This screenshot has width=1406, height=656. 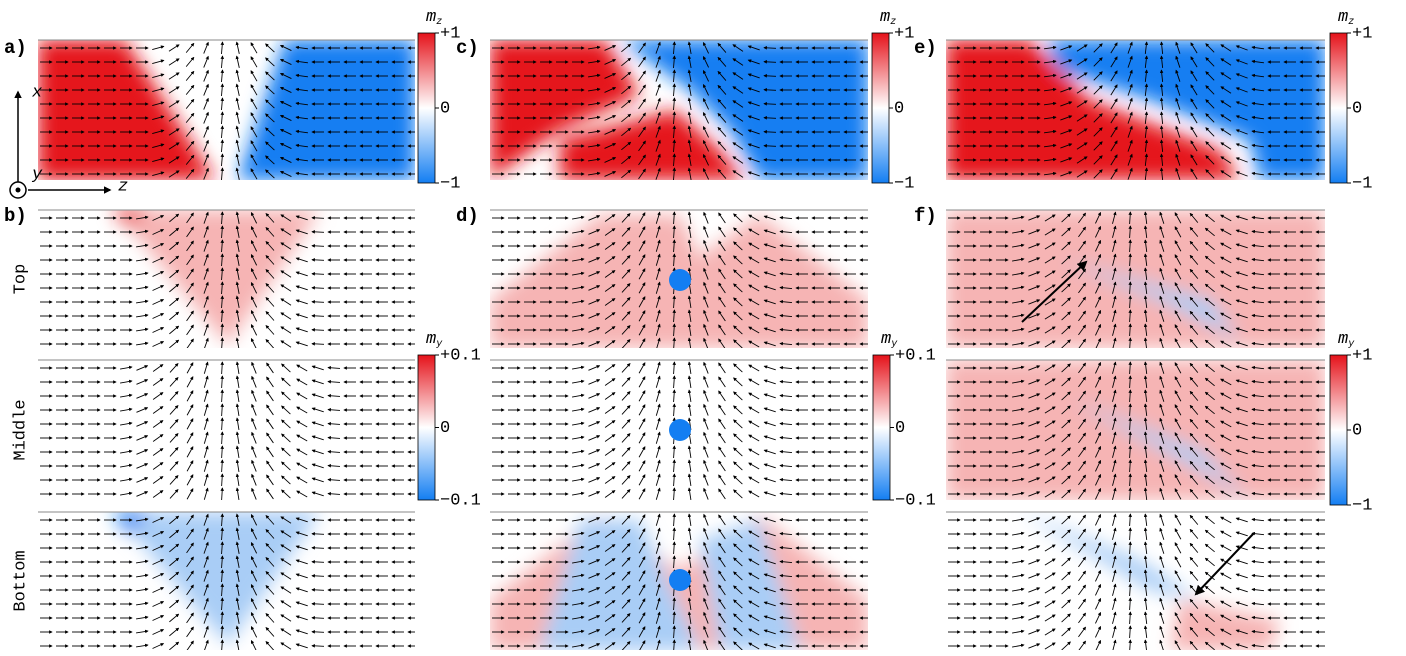 I want to click on panel-label: f), so click(x=925, y=216).